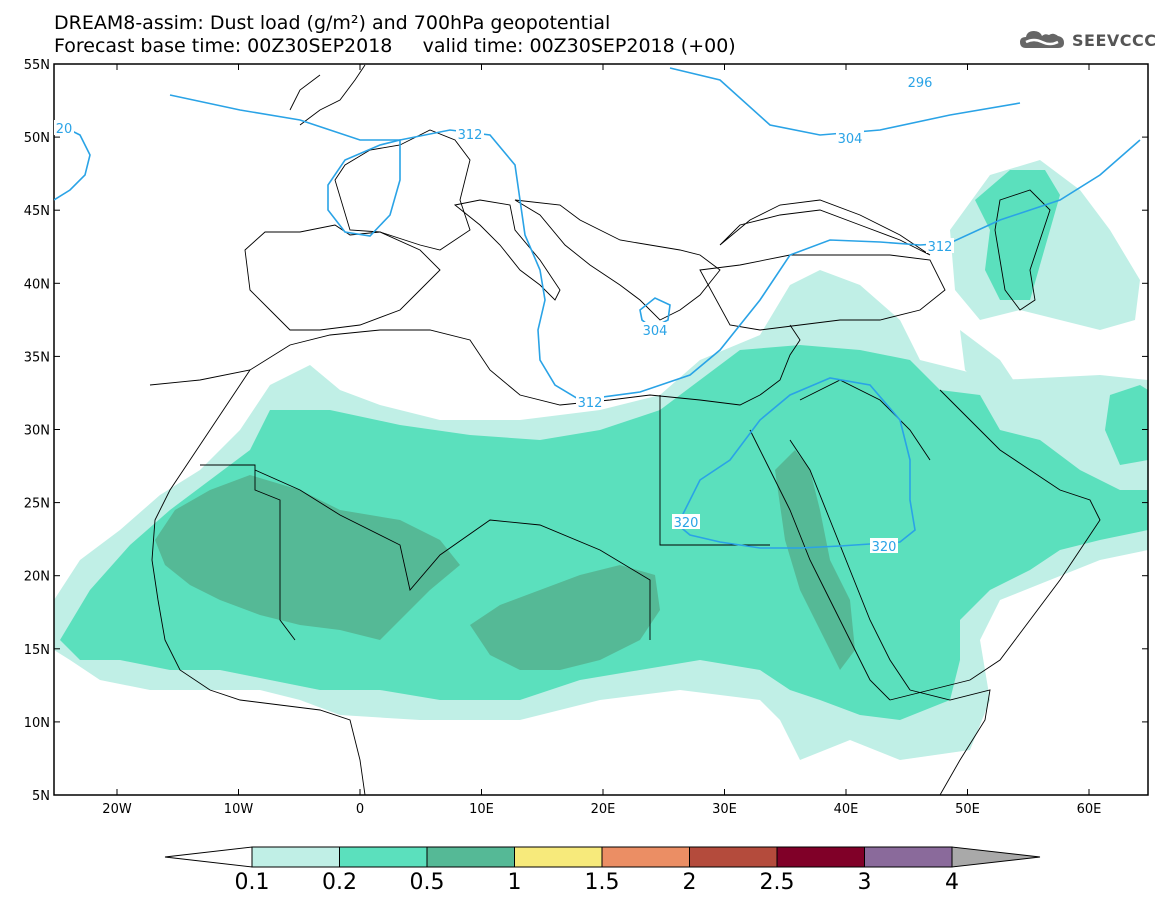  Describe the element at coordinates (815, 560) in the screenshot. I see `dust-region-dark-red-sea` at that location.